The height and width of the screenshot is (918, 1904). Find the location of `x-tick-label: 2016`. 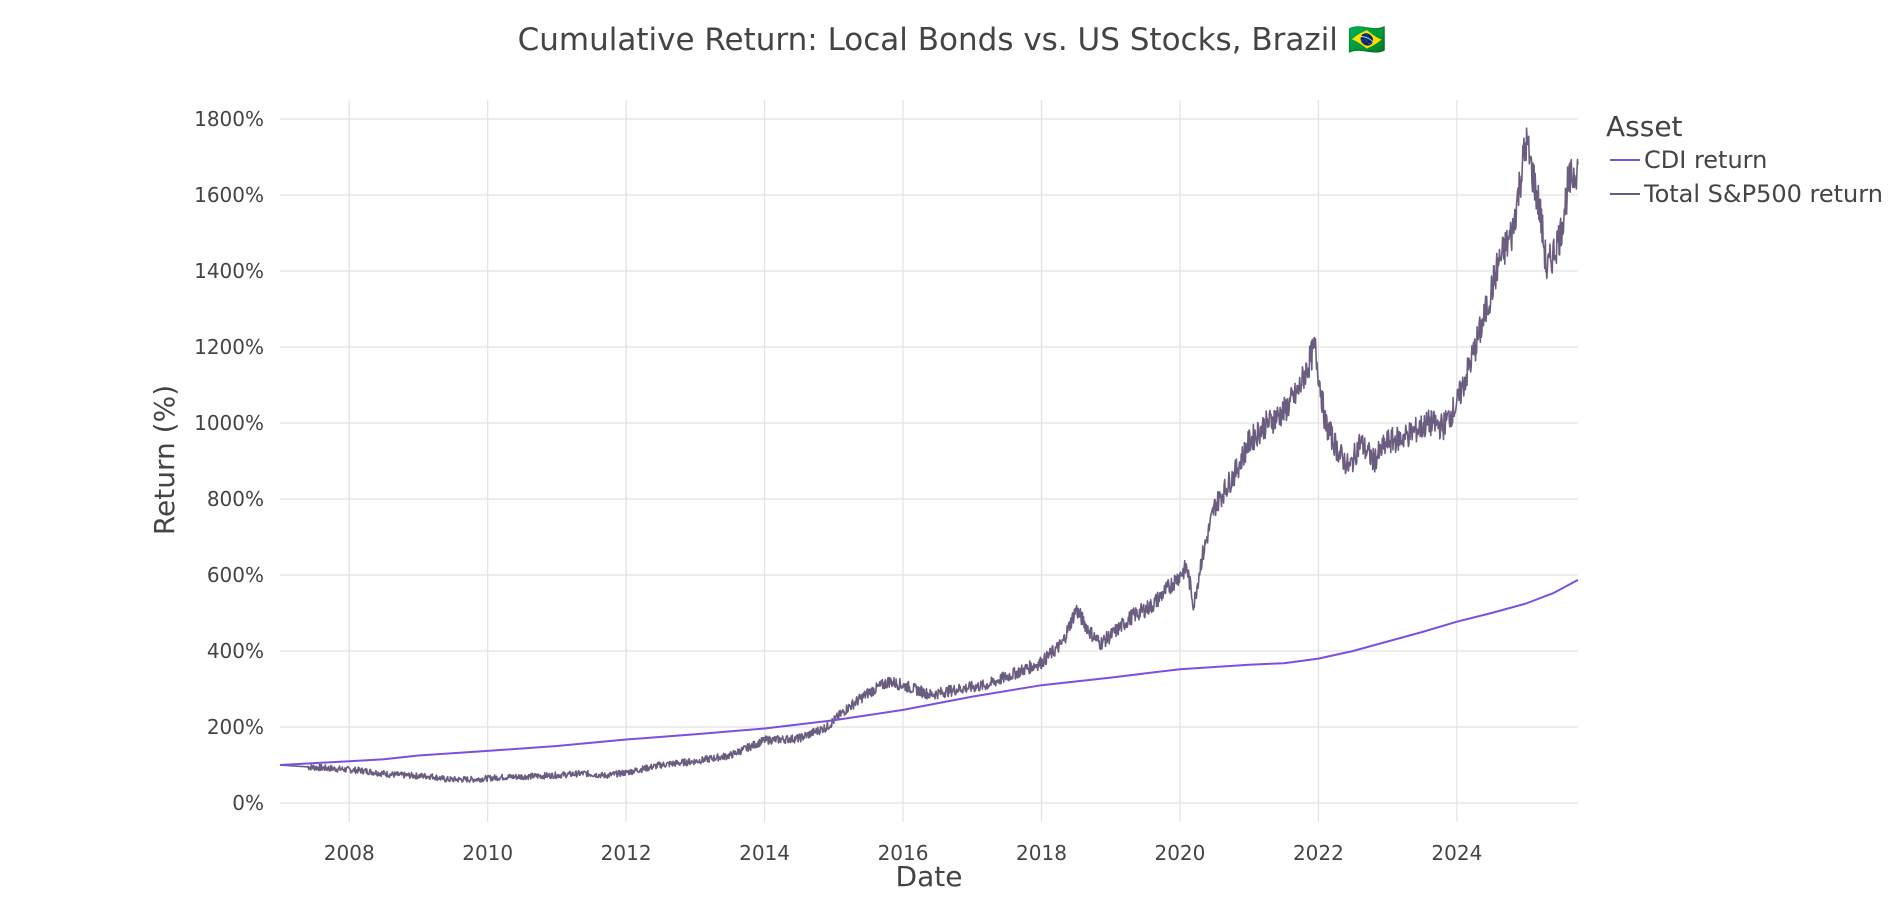

x-tick-label: 2016 is located at coordinates (903, 853).